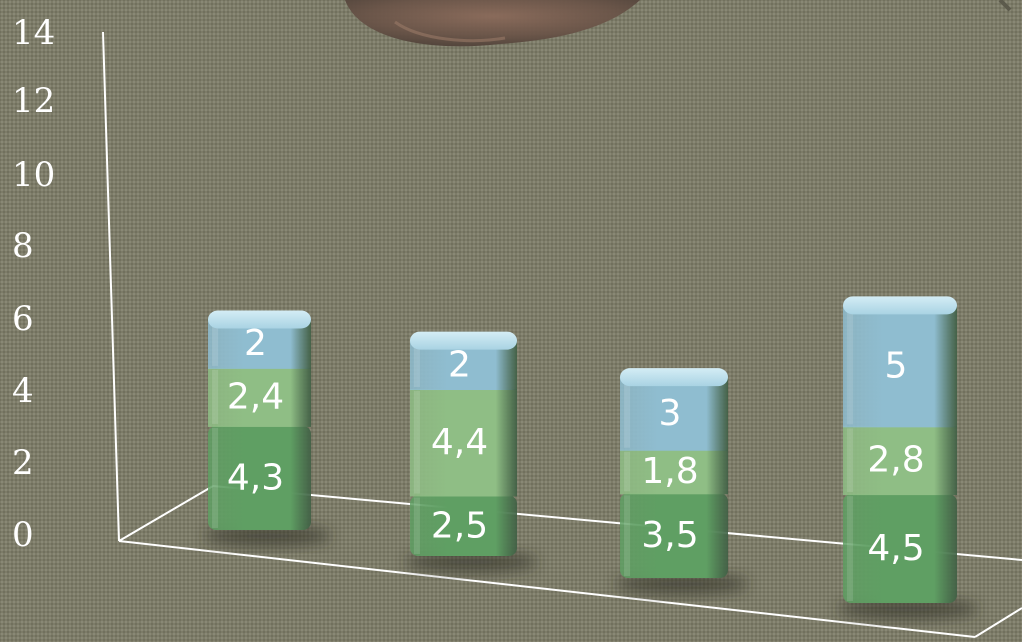 This screenshot has height=642, width=1022. What do you see at coordinates (255, 477) in the screenshot?
I see `data-label-1-series-1: 4,3` at bounding box center [255, 477].